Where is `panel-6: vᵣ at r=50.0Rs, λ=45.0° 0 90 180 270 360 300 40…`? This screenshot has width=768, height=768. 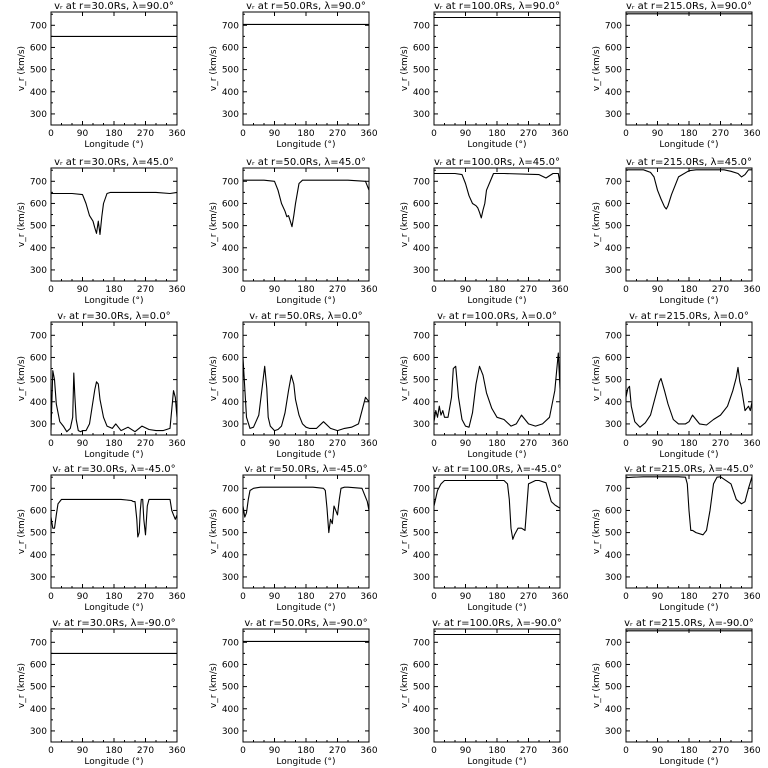 panel-6: vᵣ at r=50.0Rs, λ=45.0° 0 90 180 270 360 300 40… is located at coordinates (293, 231).